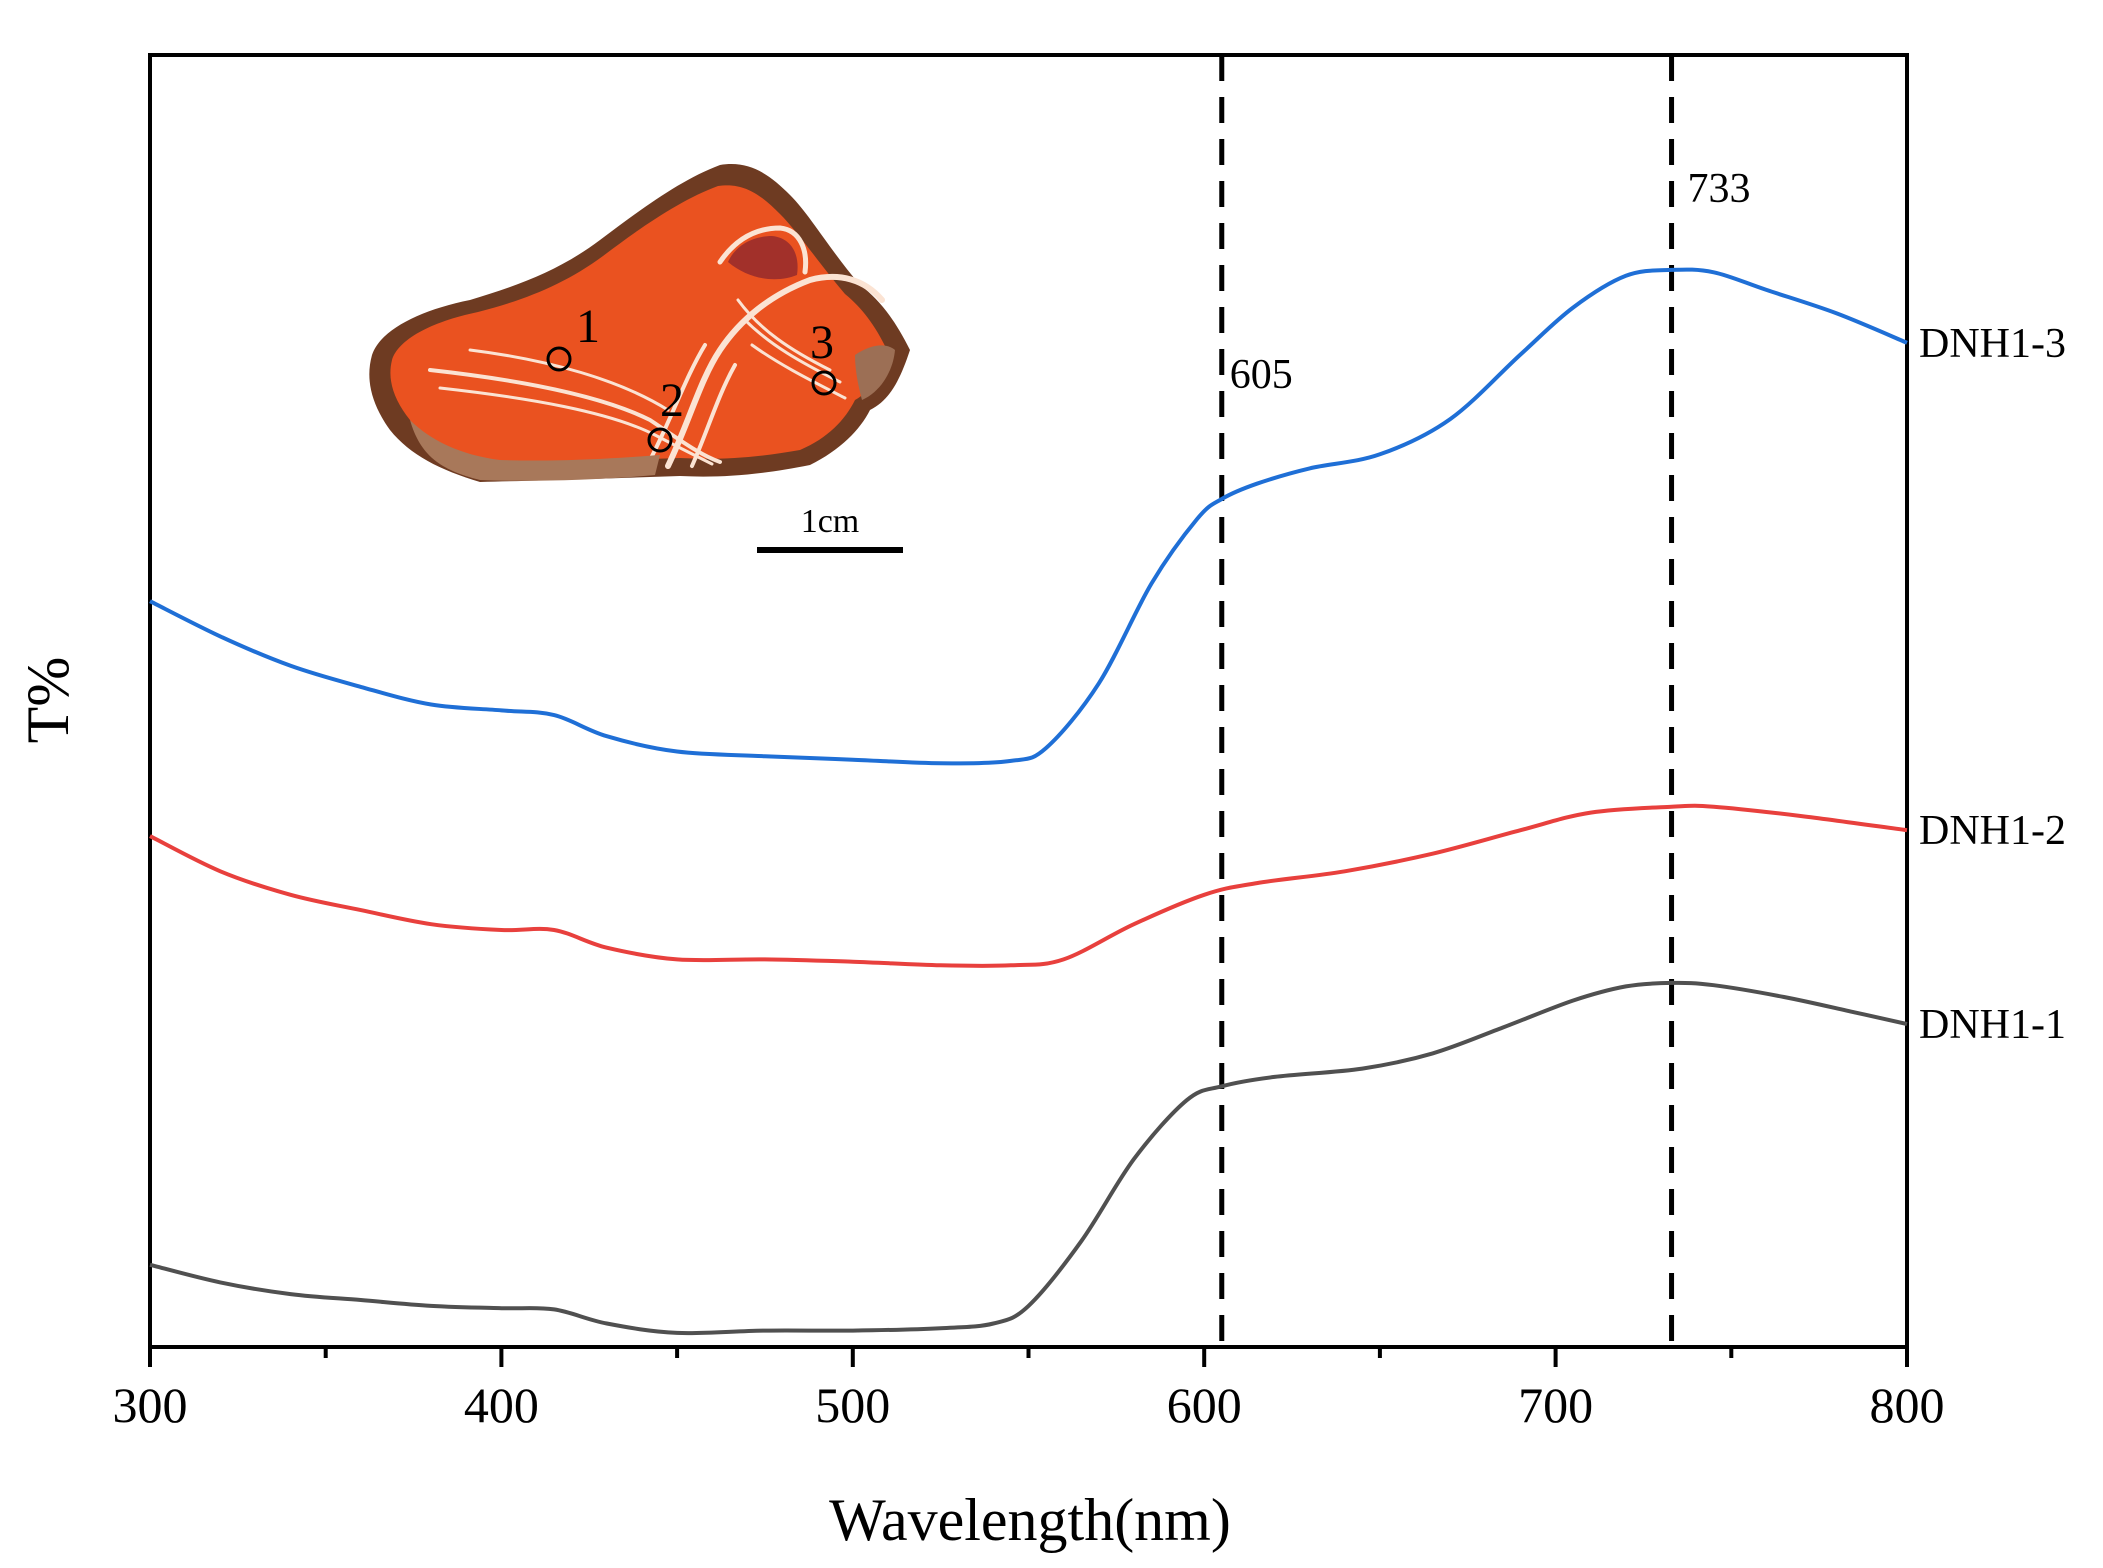  Describe the element at coordinates (1907, 1405) in the screenshot. I see `x-tick-label-800: 800` at that location.